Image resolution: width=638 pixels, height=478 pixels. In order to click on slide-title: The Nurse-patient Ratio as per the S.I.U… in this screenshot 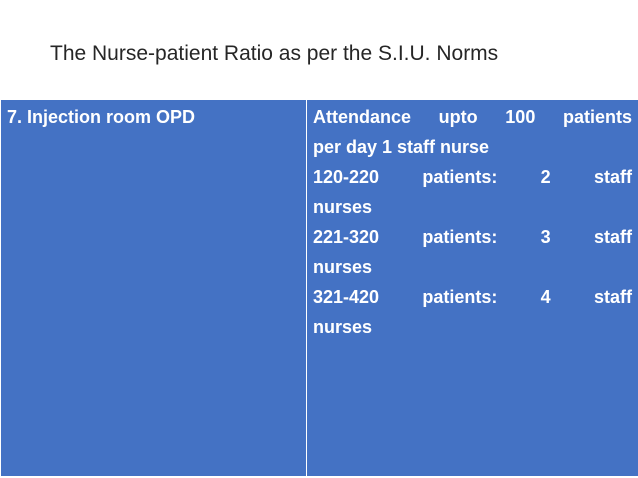, I will do `click(274, 53)`.